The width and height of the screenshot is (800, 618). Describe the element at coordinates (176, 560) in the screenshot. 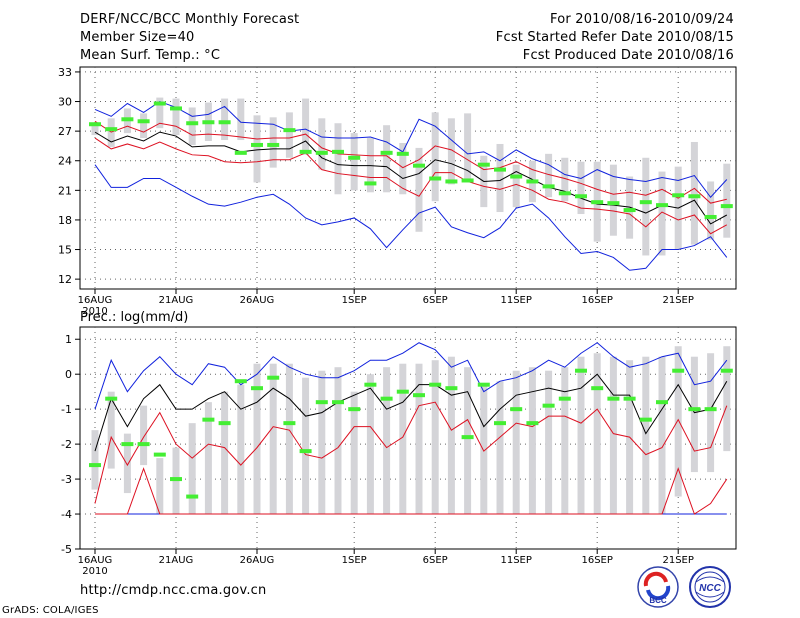

I see `prec-xtick-label: 21AUG` at that location.